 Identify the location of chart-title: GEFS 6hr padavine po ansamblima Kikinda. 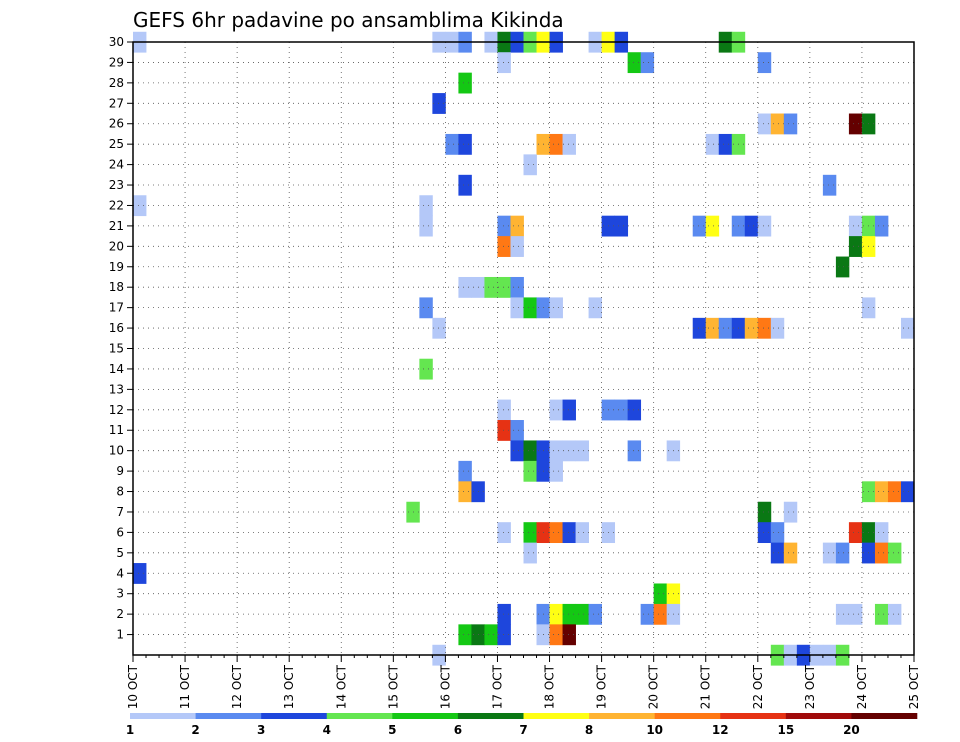
(348, 20).